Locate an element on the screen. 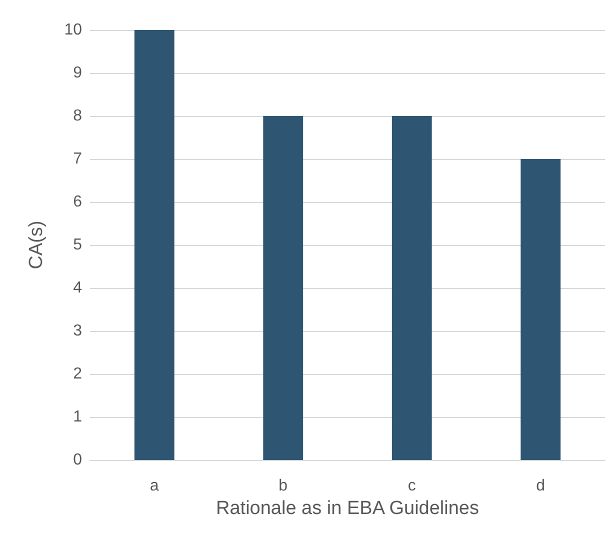 The image size is (615, 546). x-tick-label: c is located at coordinates (412, 486).